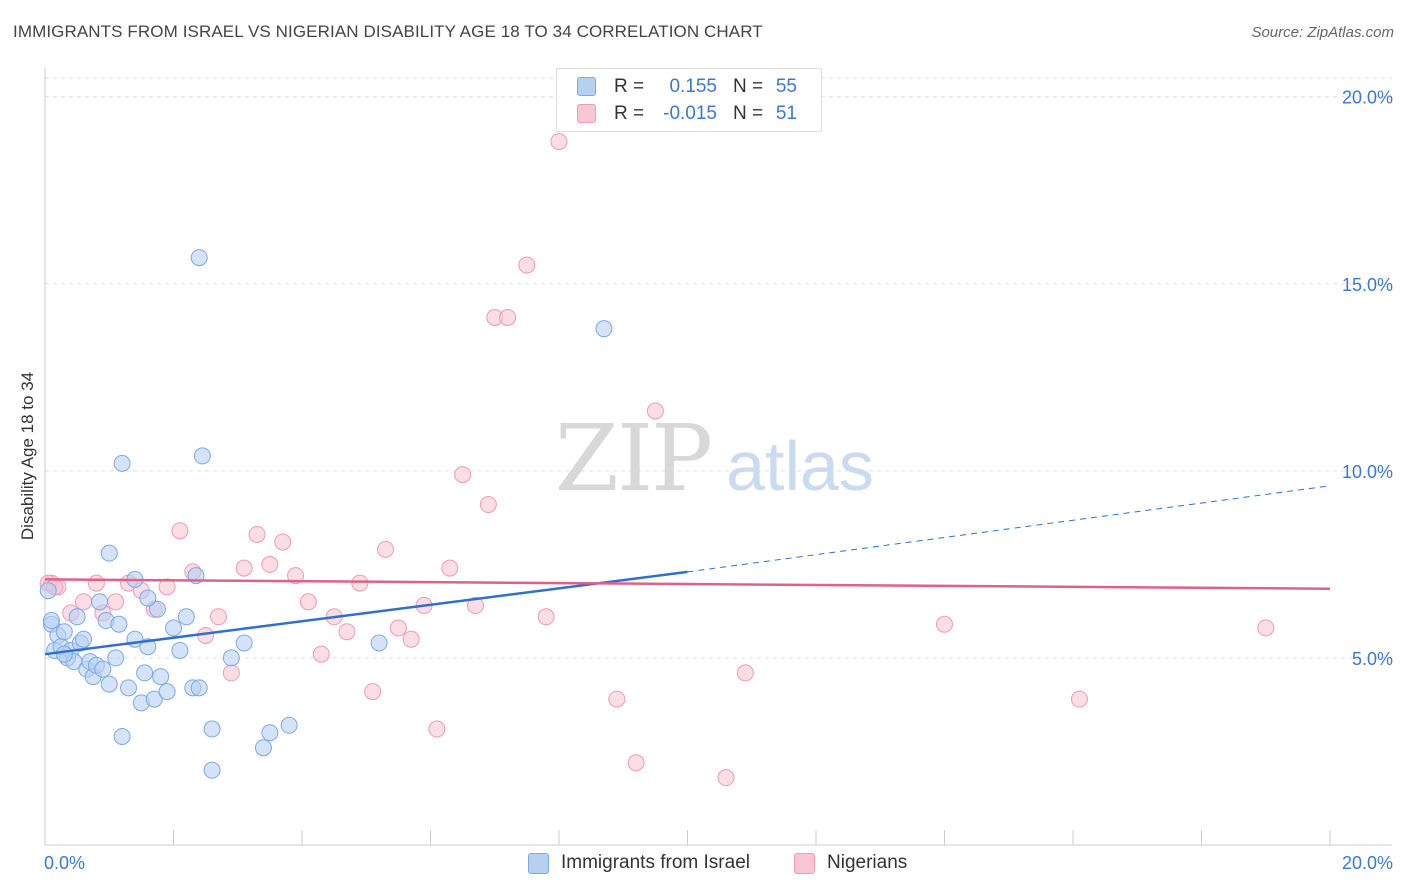  Describe the element at coordinates (693, 86) in the screenshot. I see `r-value: 0.155` at that location.